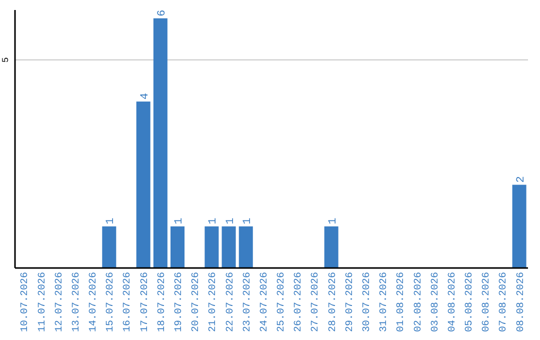 This screenshot has height=340, width=540. What do you see at coordinates (418, 302) in the screenshot?
I see `x-tick-label: 02.08.2026` at bounding box center [418, 302].